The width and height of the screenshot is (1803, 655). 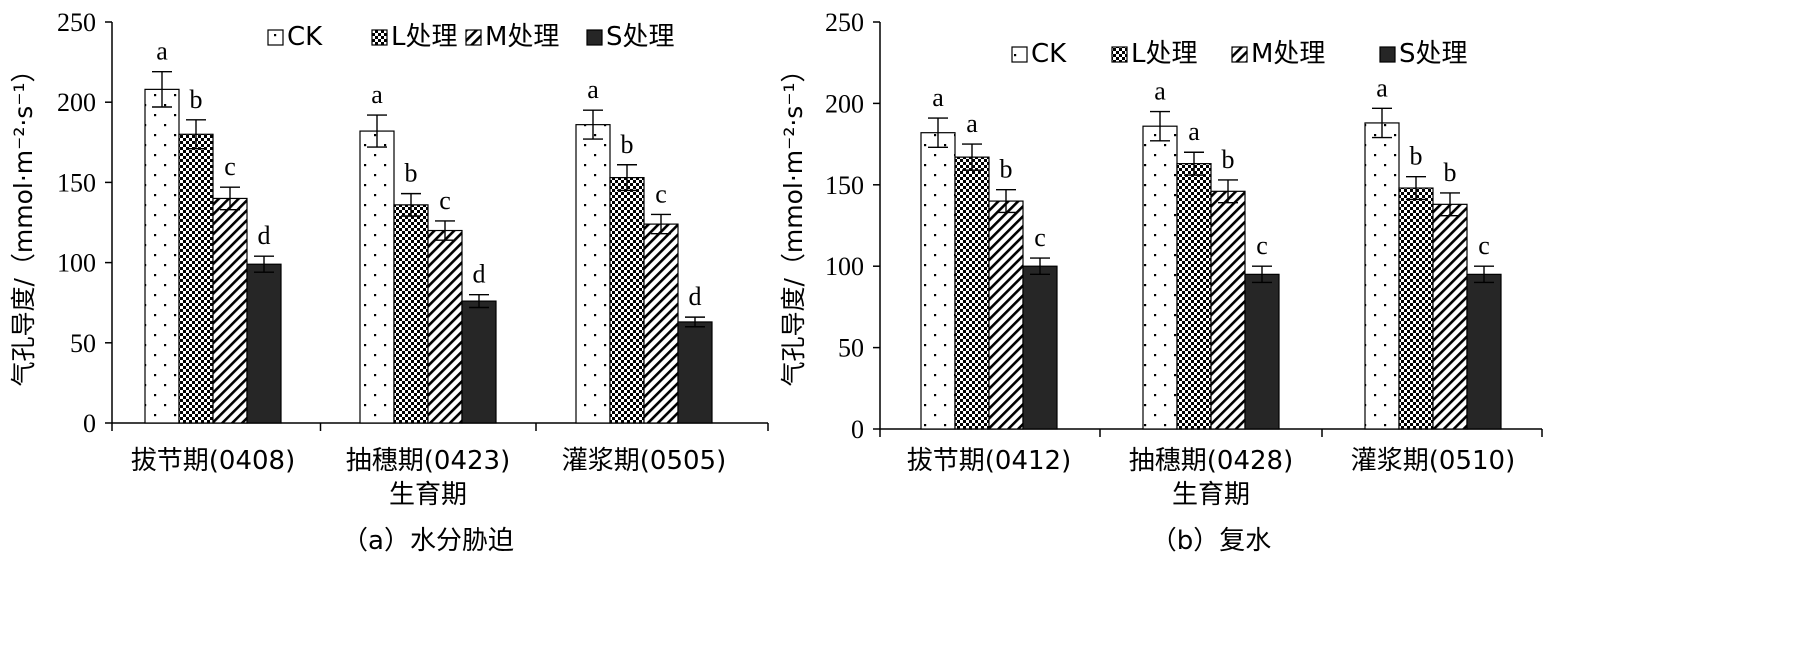 I want to click on panel-b-y-tick-label: 50, so click(x=851, y=348).